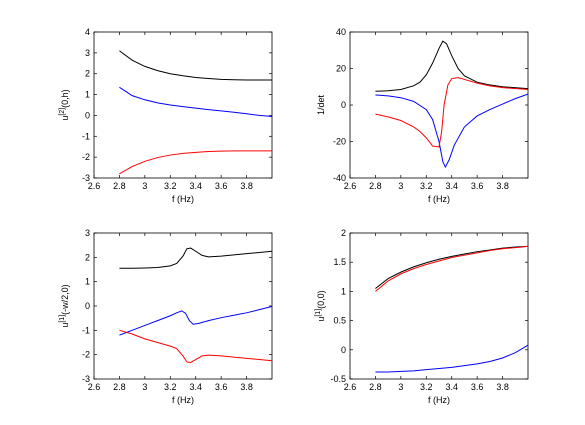 The height and width of the screenshot is (425, 585). Describe the element at coordinates (338, 379) in the screenshot. I see `y-tick-label: -0.5` at that location.